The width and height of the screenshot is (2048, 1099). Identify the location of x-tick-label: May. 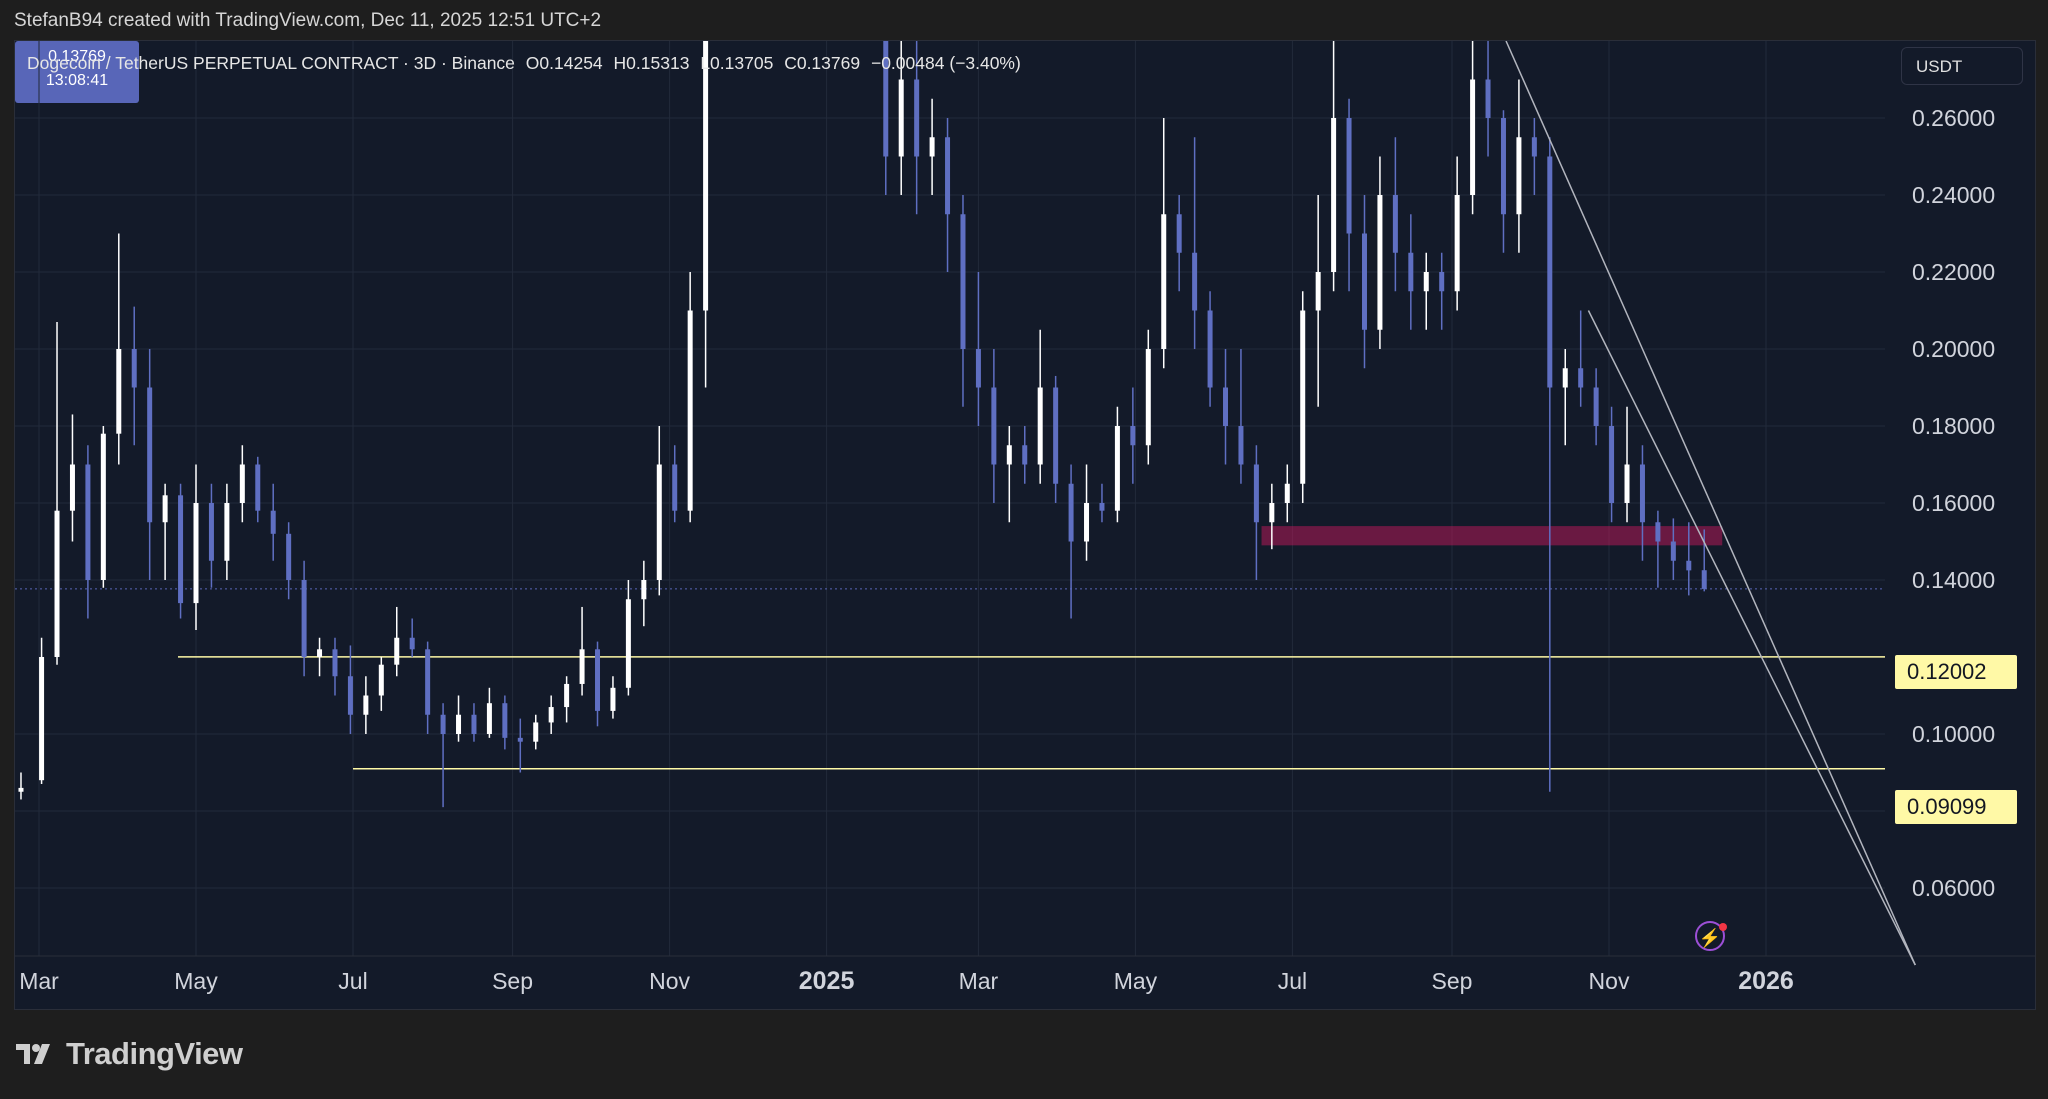
(1136, 981).